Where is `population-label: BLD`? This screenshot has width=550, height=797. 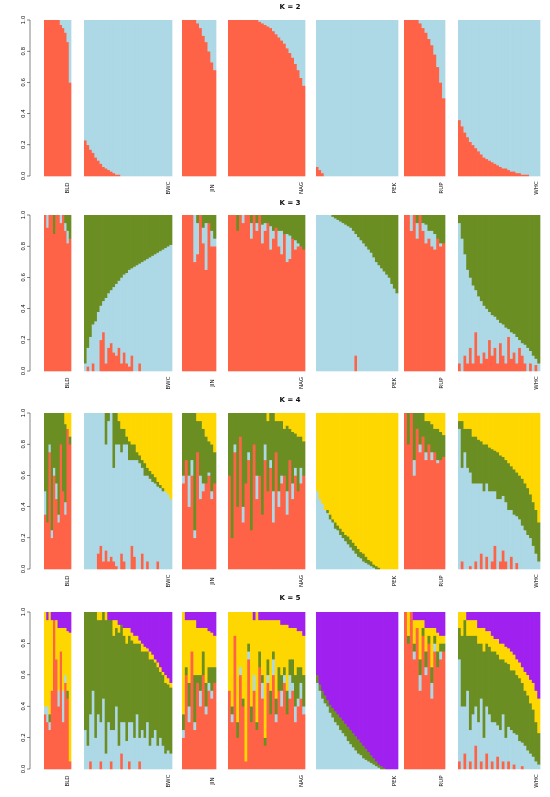
population-label: BLD is located at coordinates (68, 780).